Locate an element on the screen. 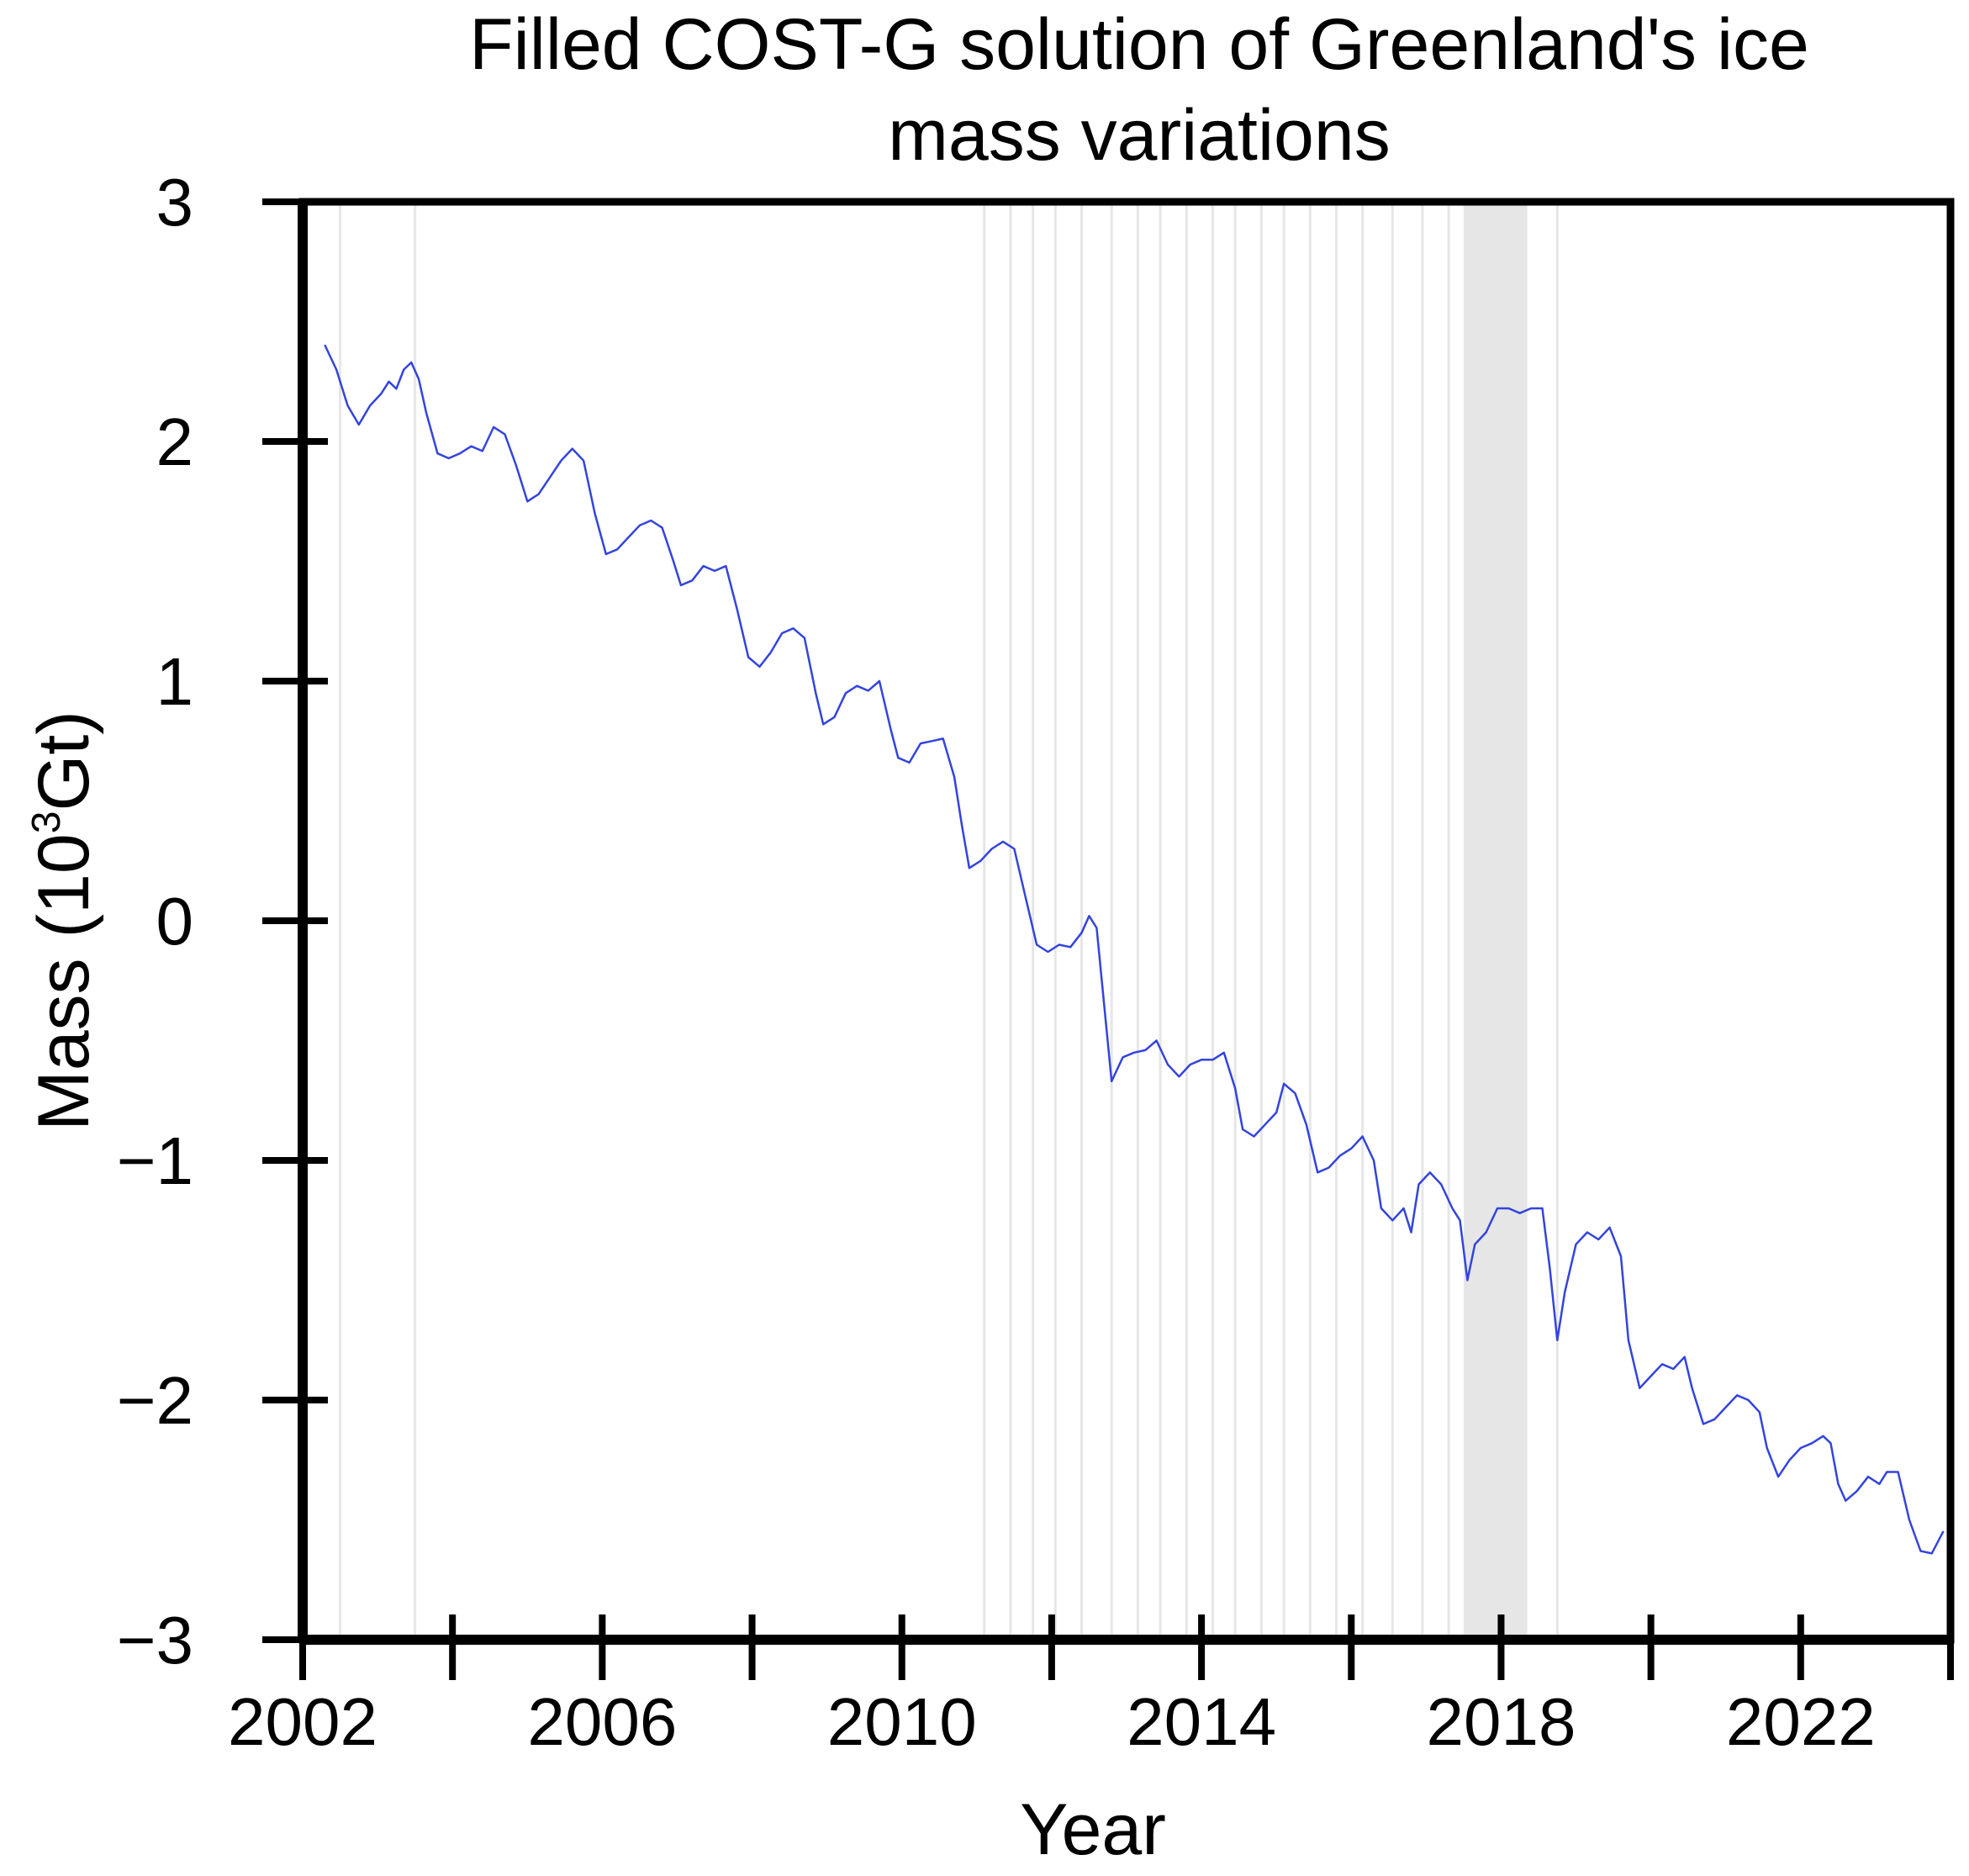 The width and height of the screenshot is (1969, 1876). y-tick-label-1: 2 is located at coordinates (175, 441).